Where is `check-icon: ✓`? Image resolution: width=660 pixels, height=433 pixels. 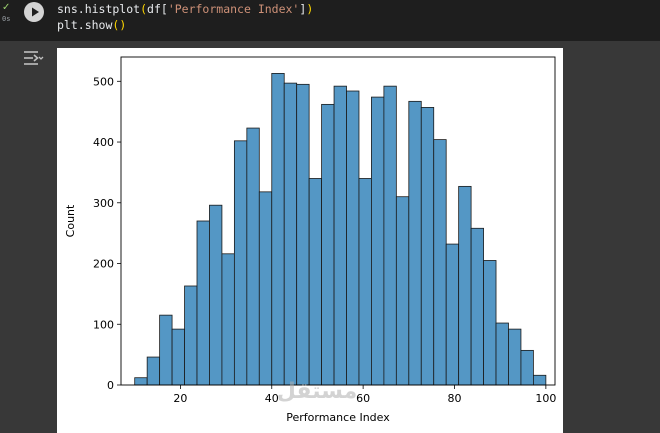
check-icon: ✓ is located at coordinates (6, 7).